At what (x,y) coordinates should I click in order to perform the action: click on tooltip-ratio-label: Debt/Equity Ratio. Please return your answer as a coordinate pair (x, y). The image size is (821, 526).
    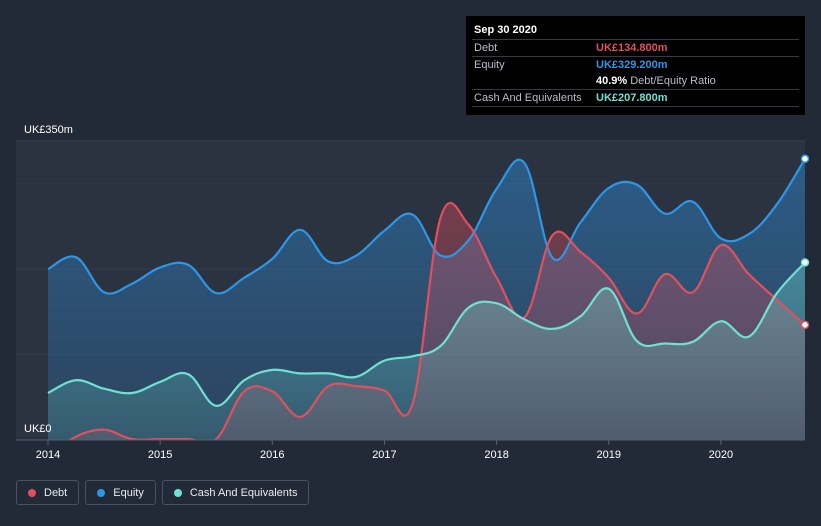
    Looking at the image, I should click on (673, 81).